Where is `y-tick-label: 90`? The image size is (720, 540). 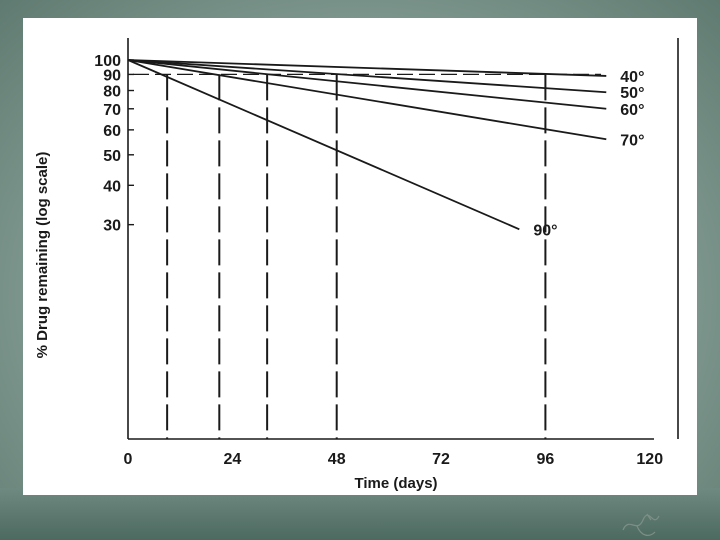
y-tick-label: 90 is located at coordinates (112, 75).